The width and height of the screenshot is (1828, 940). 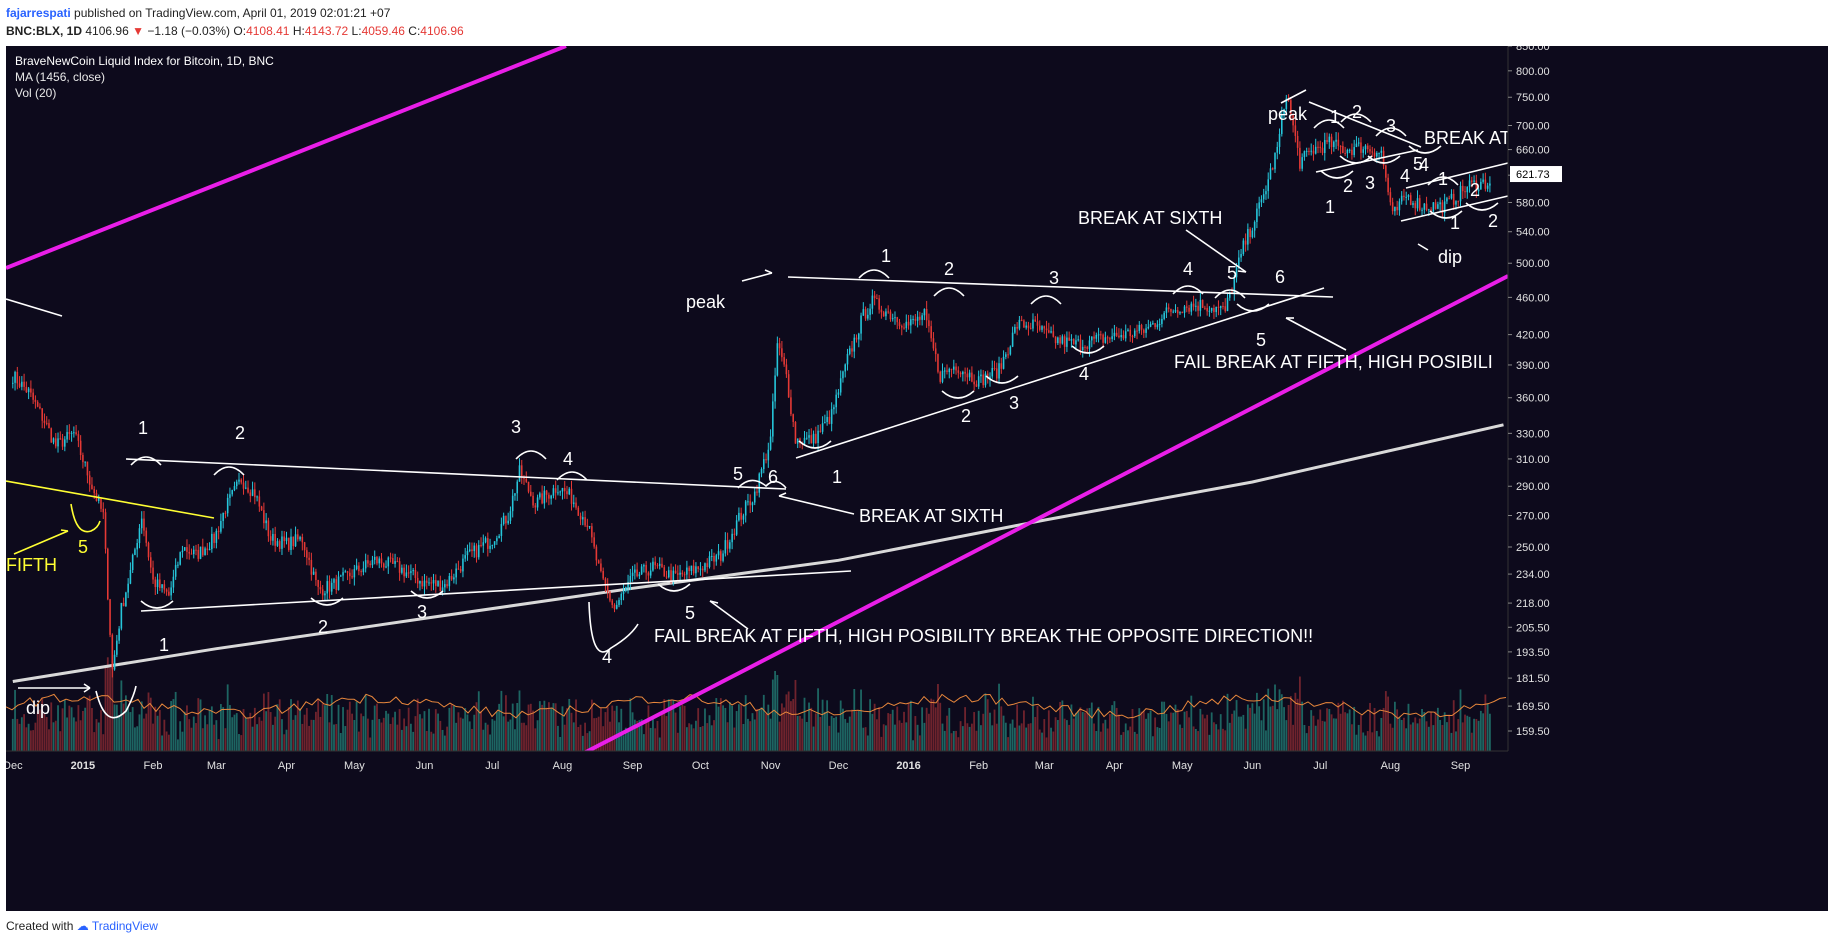 What do you see at coordinates (966, 416) in the screenshot?
I see `wave-number-2: 2` at bounding box center [966, 416].